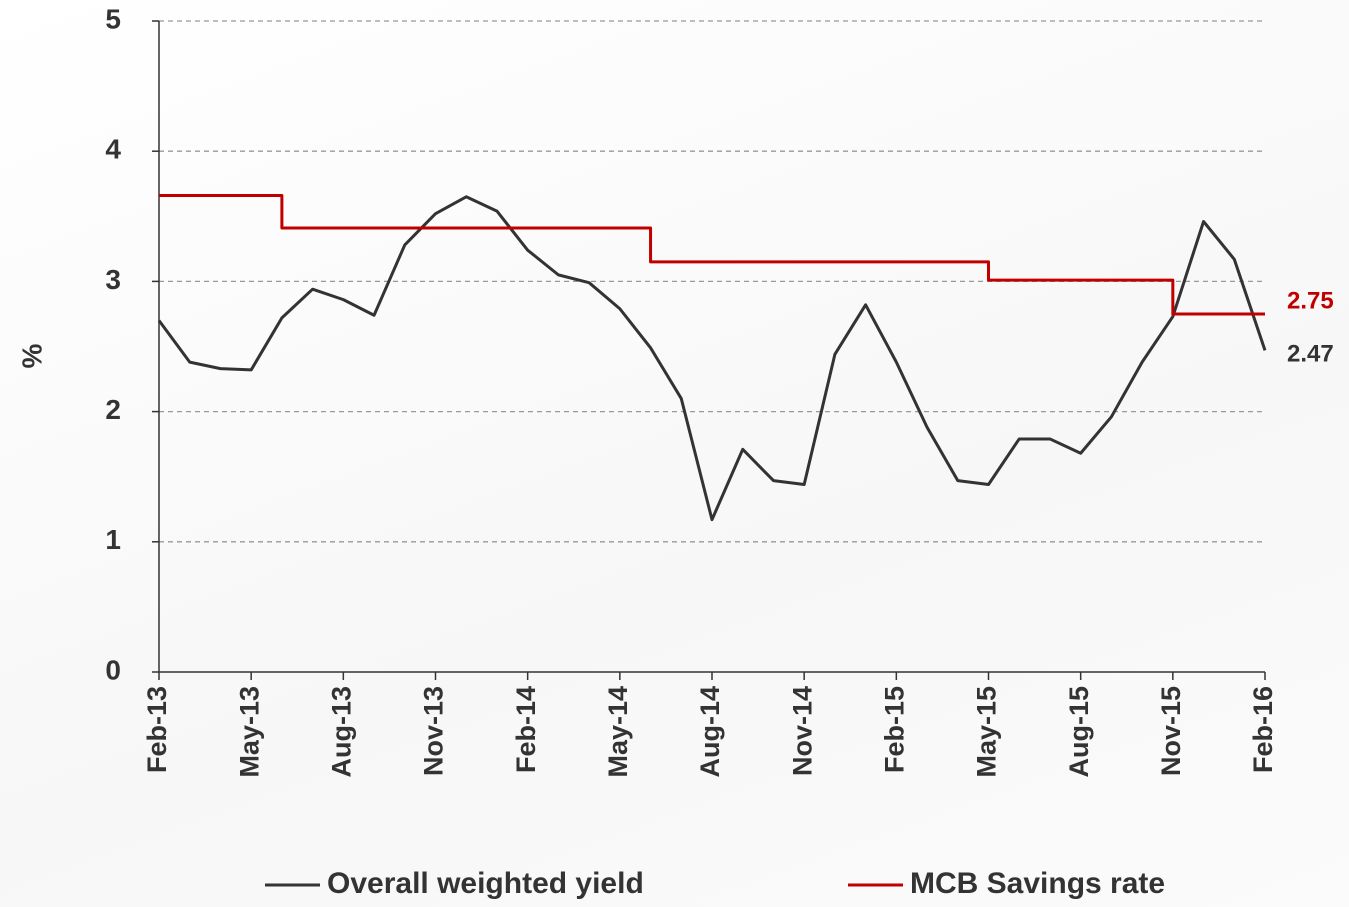 The height and width of the screenshot is (907, 1349). Describe the element at coordinates (434, 731) in the screenshot. I see `x-tick-label: Nov-13` at that location.